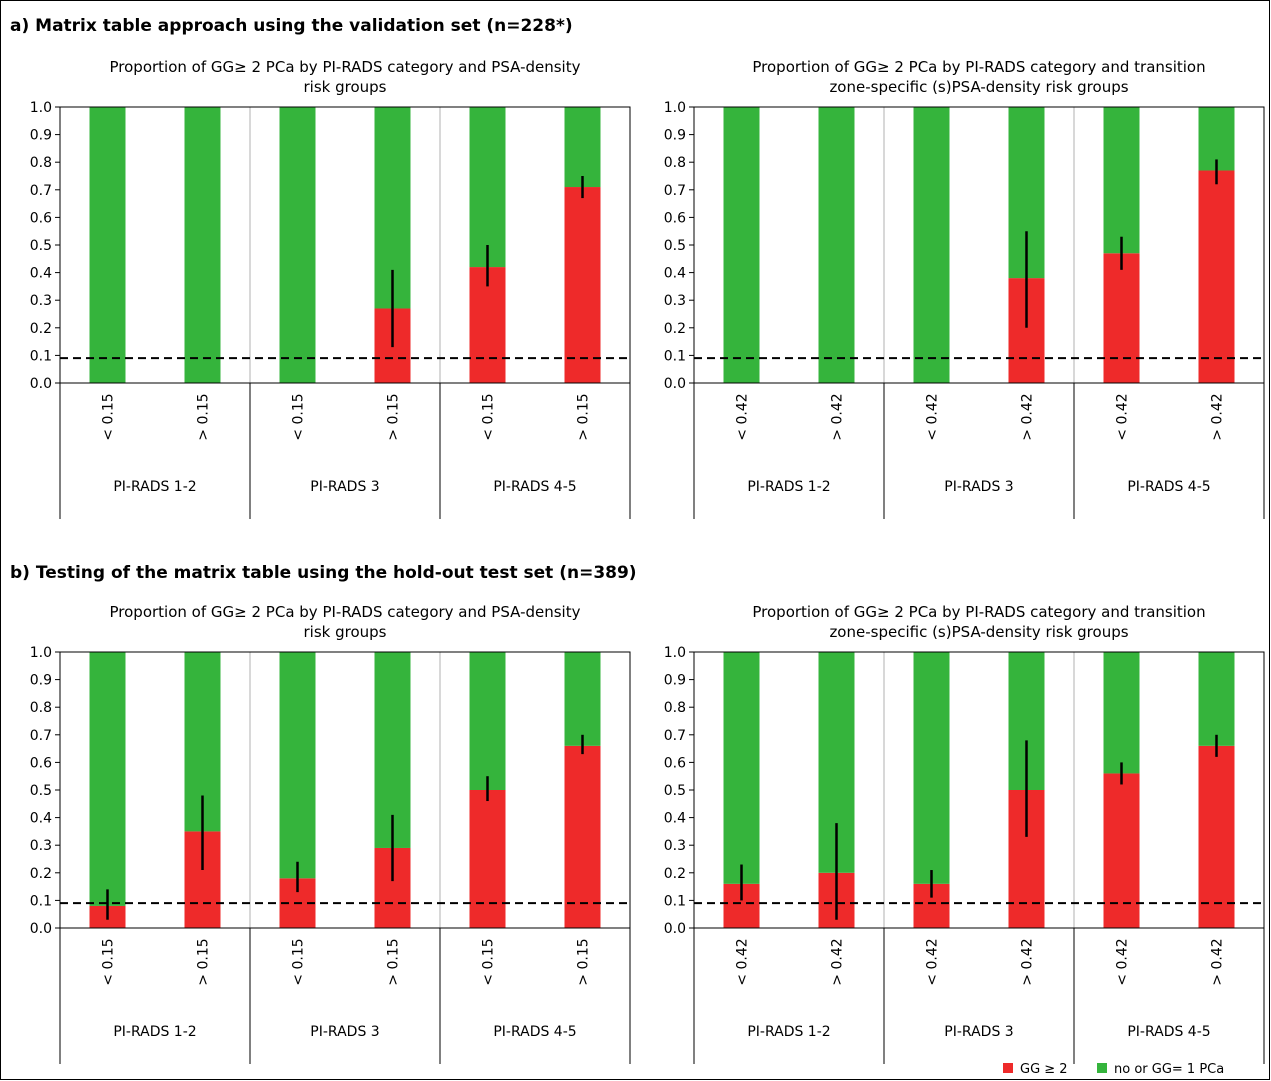  Describe the element at coordinates (41, 681) in the screenshot. I see `chart3-ytick-label: 0.9` at that location.